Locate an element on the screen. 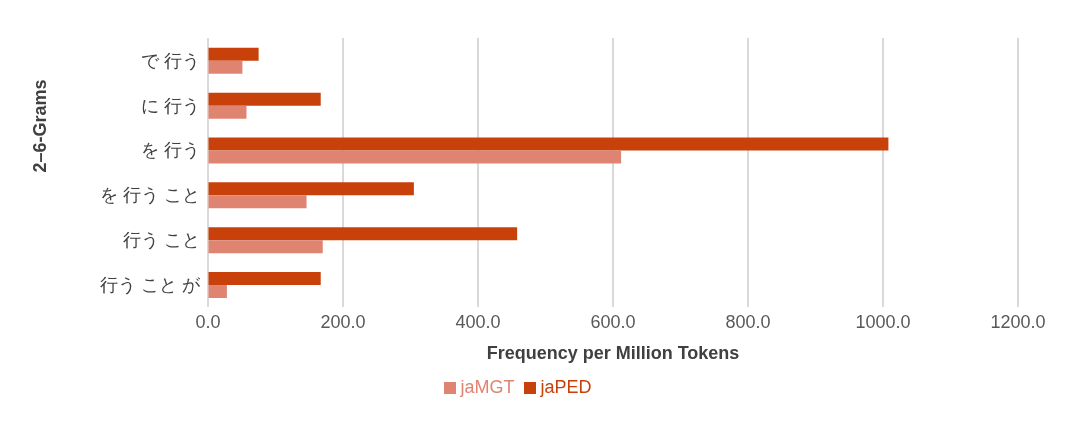 Image resolution: width=1072 pixels, height=424 pixels. y-tick-label: 行う こと が is located at coordinates (150, 284).